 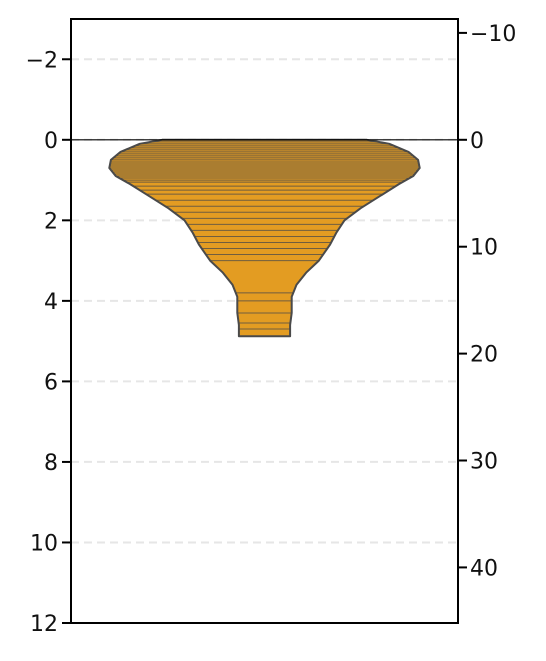 I want to click on left-tick-label: 4, so click(x=51, y=302).